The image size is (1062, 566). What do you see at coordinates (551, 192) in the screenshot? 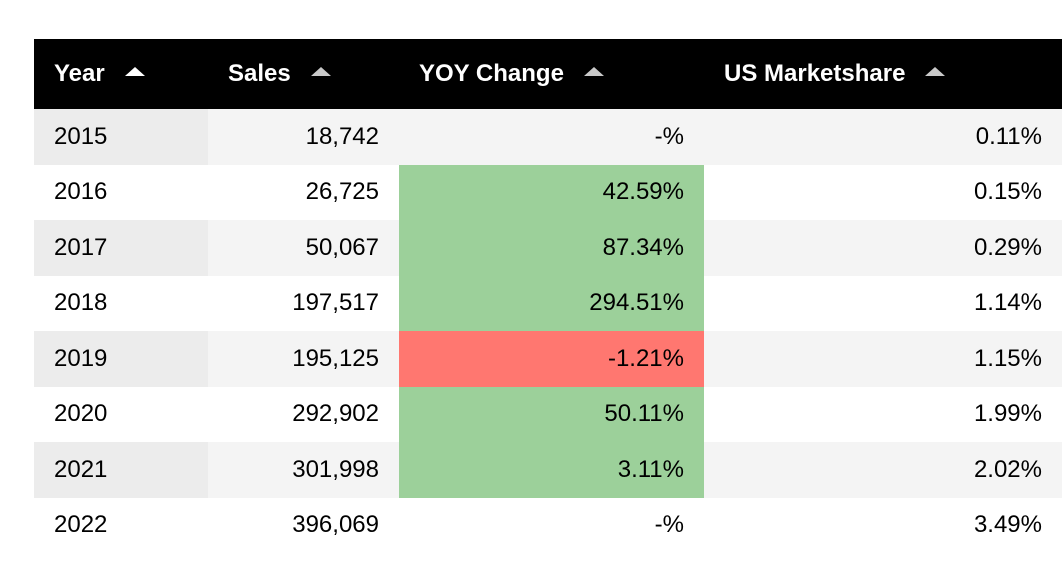
I see `yoy-change-cell: 42.59%` at bounding box center [551, 192].